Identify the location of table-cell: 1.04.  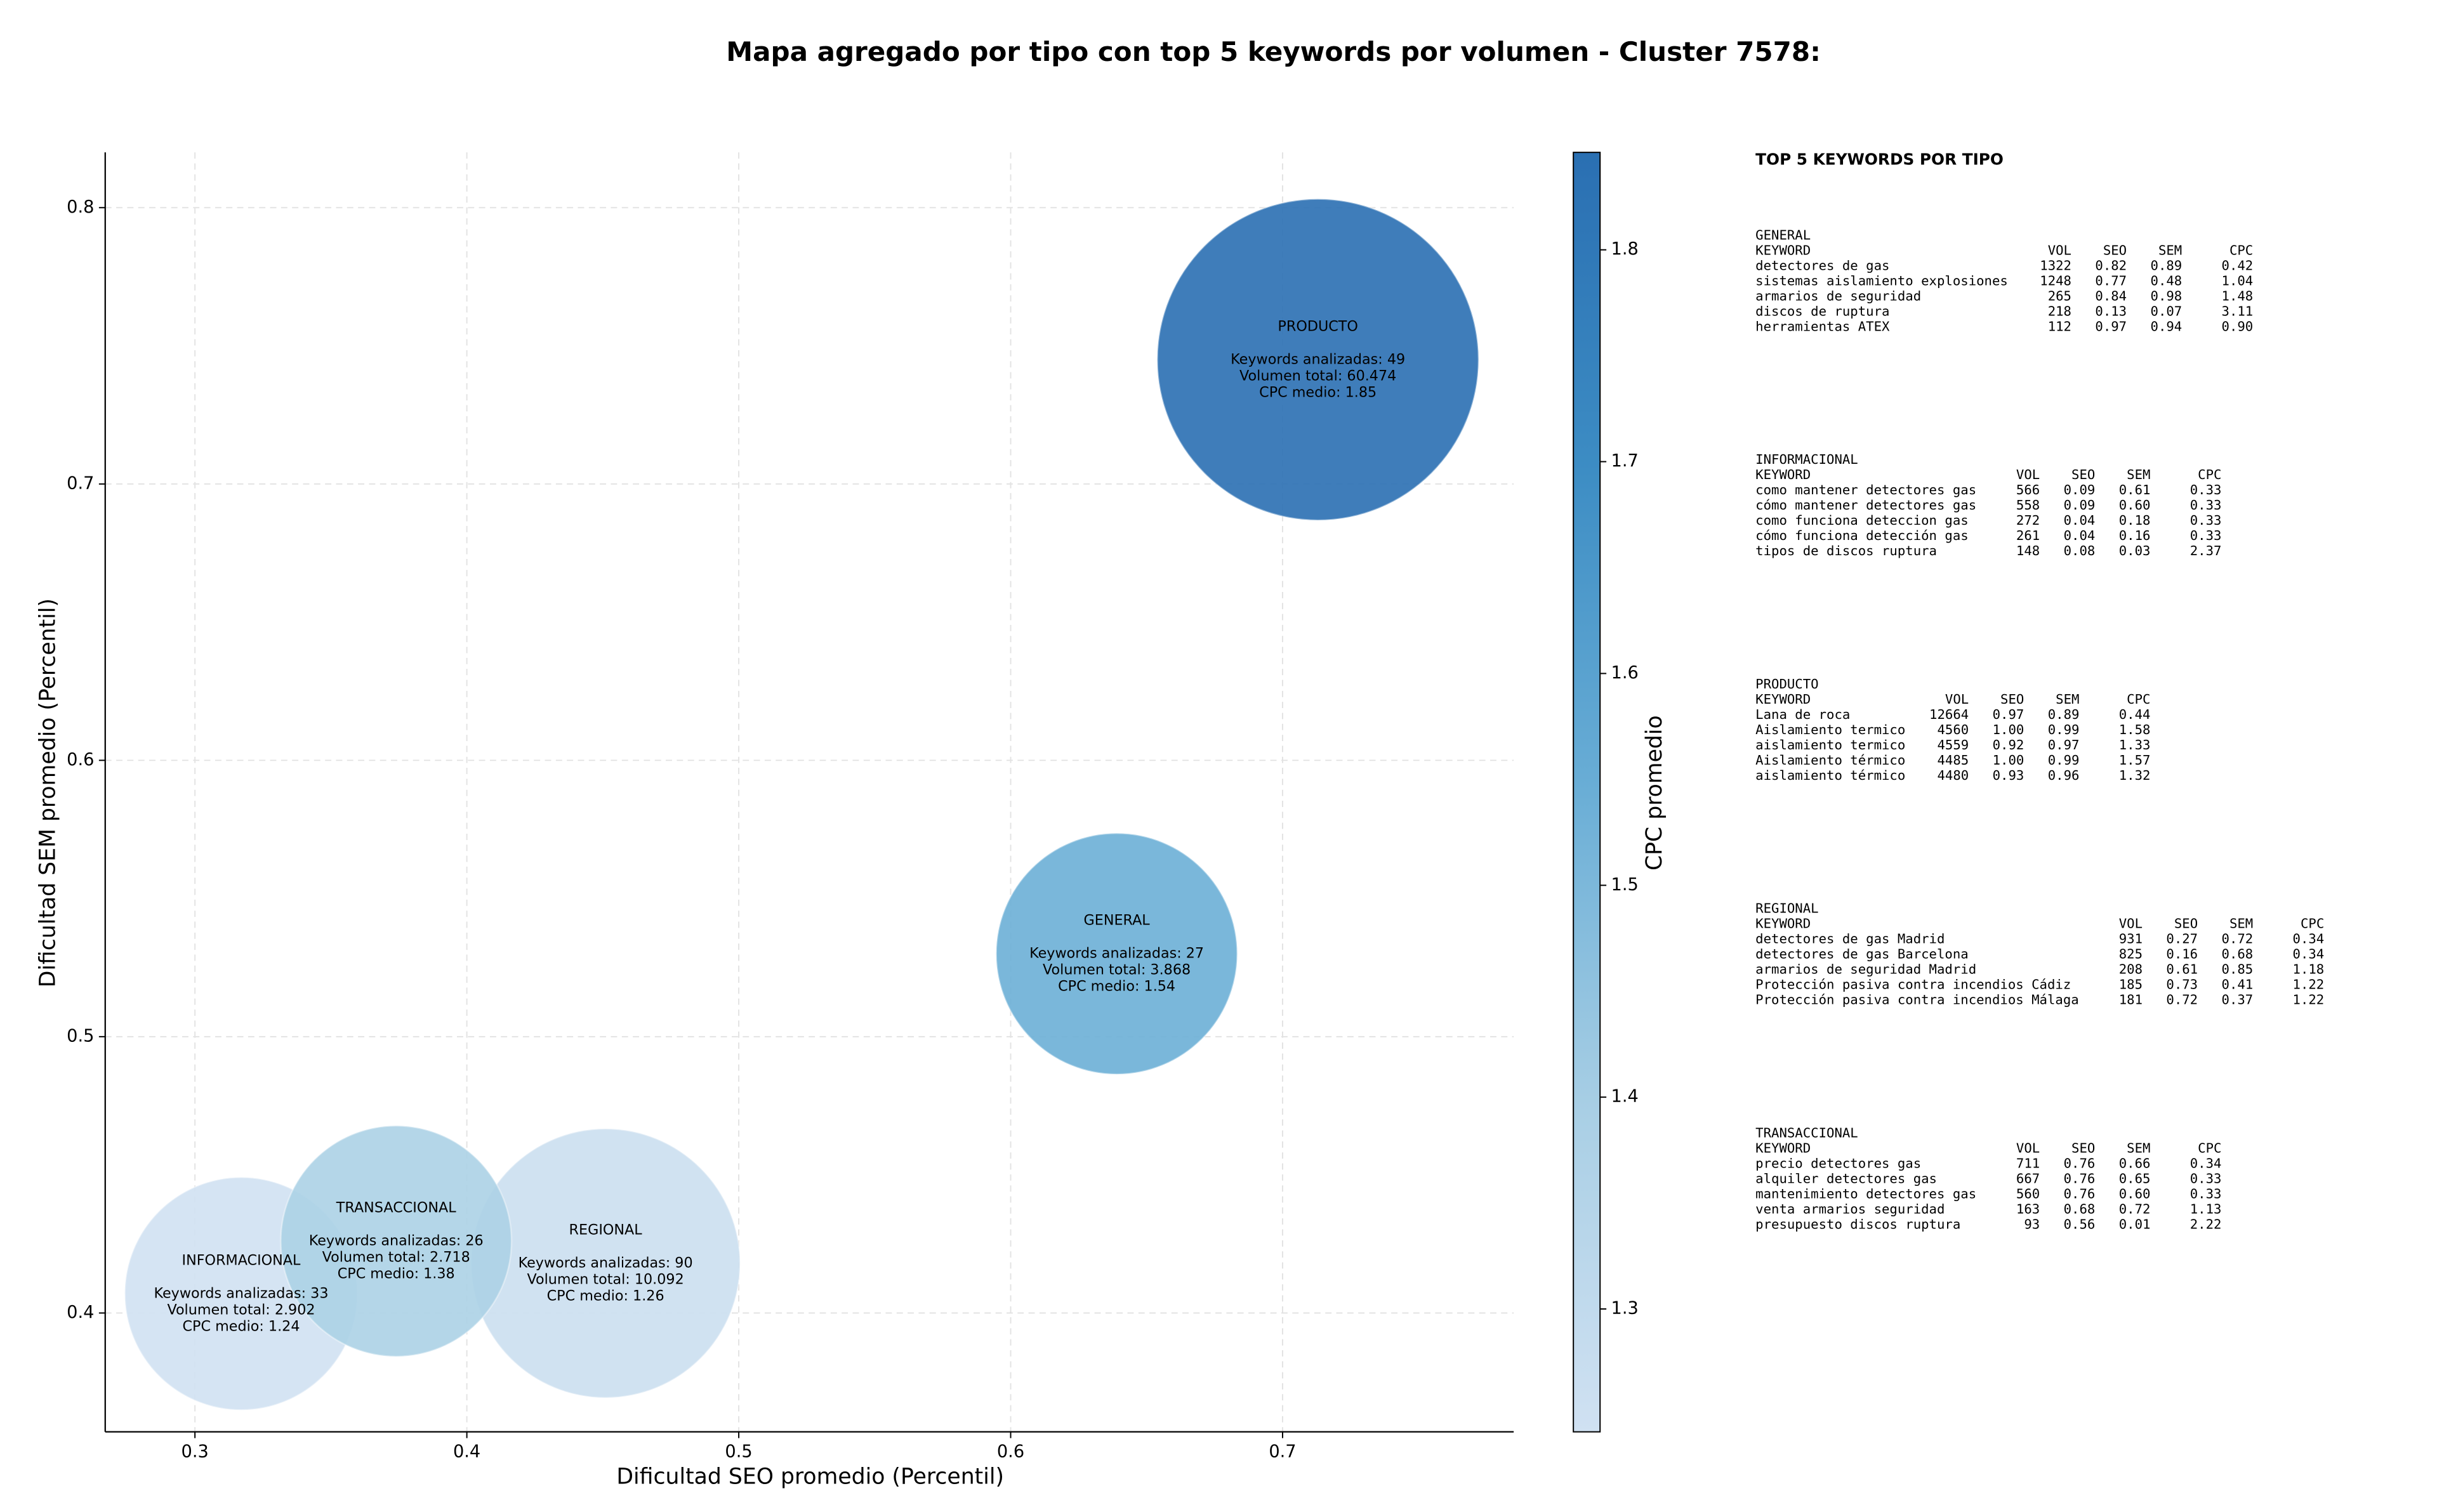
(2238, 281).